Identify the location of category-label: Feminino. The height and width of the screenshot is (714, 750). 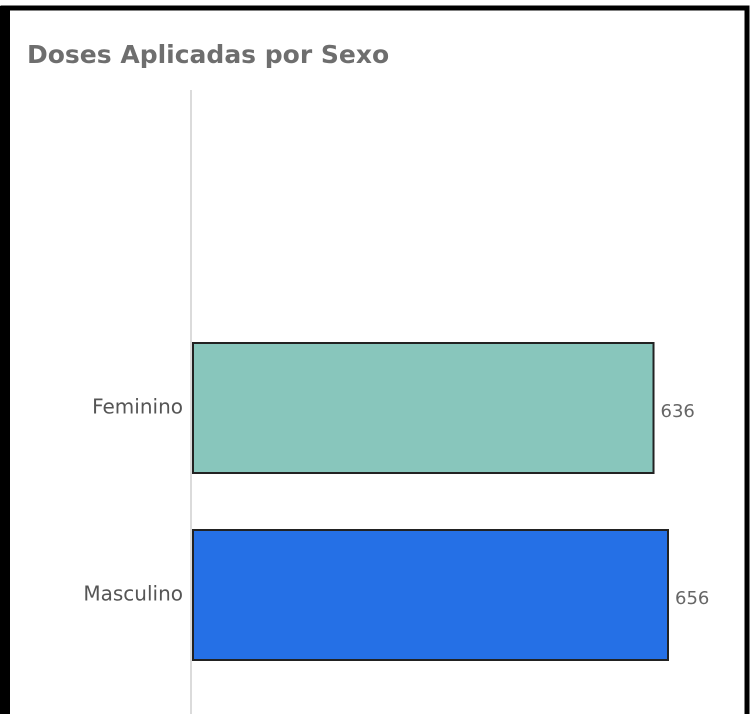
(137, 407).